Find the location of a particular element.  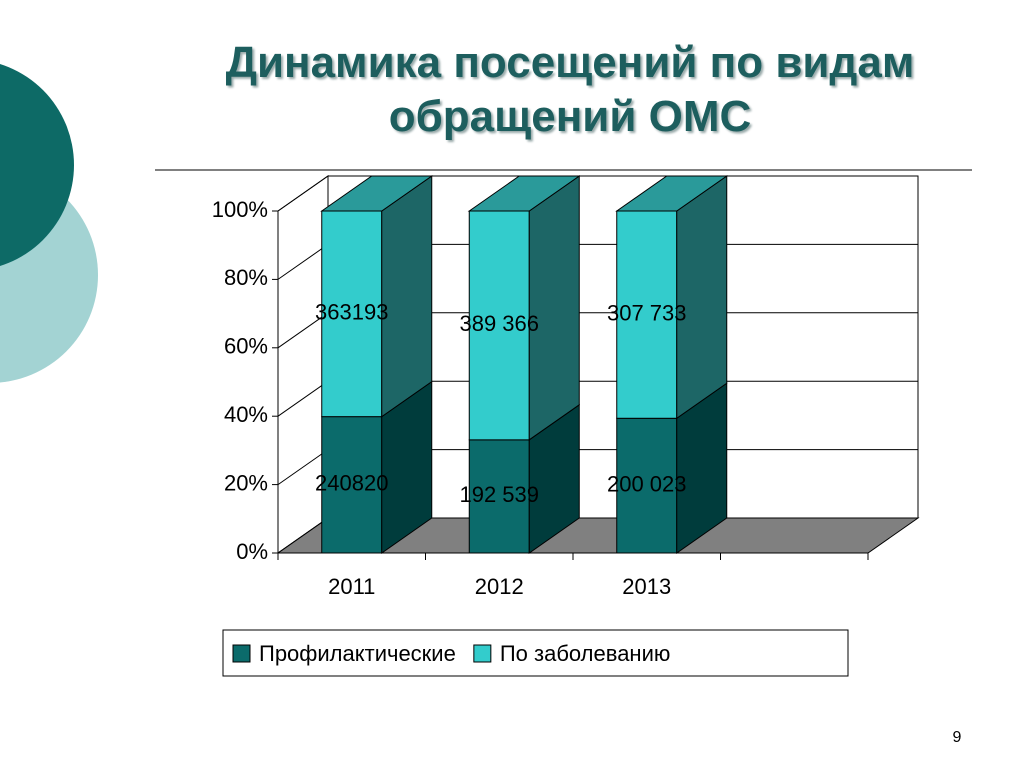

page-number: 9 is located at coordinates (957, 737).